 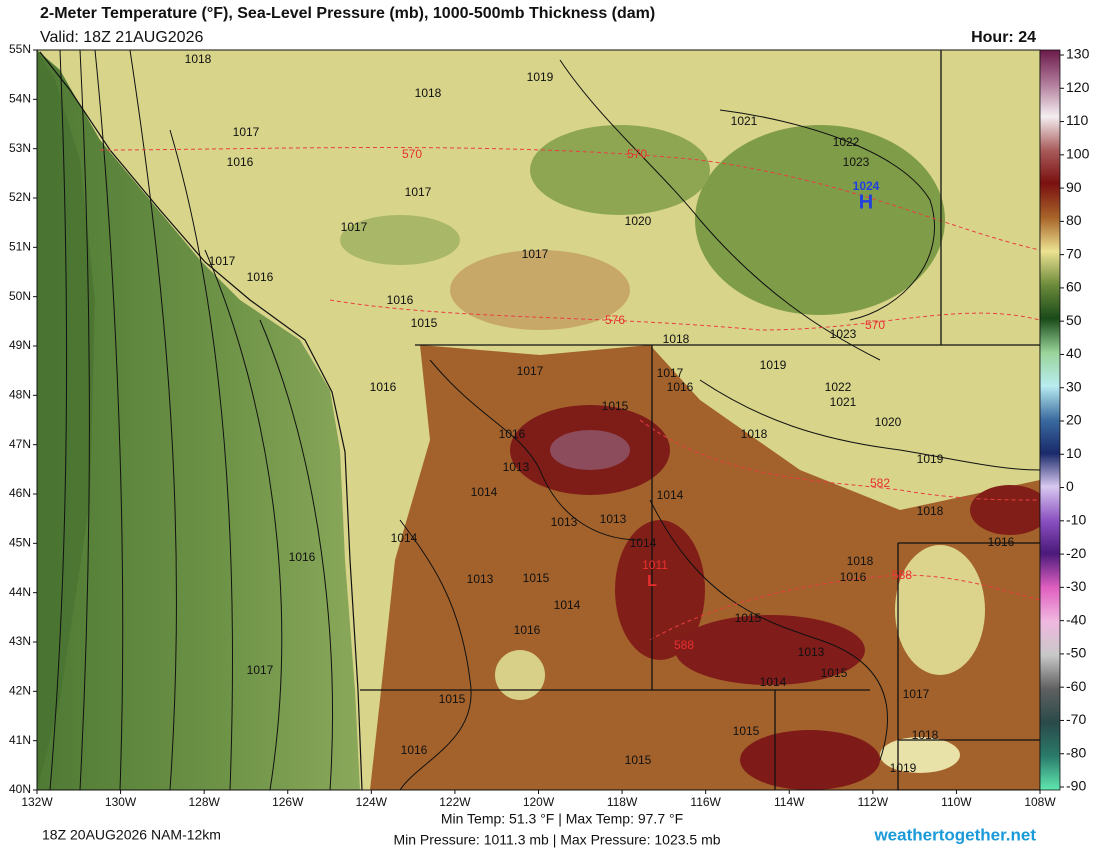 What do you see at coordinates (789, 802) in the screenshot?
I see `lon-label: 114W` at bounding box center [789, 802].